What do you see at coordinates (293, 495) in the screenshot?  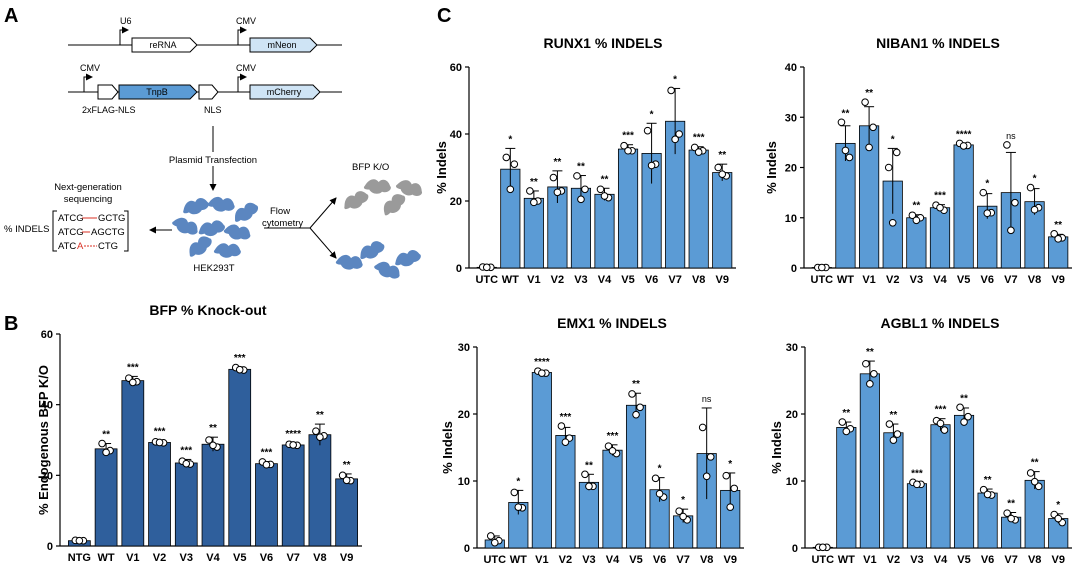 I see `bar-v7` at bounding box center [293, 495].